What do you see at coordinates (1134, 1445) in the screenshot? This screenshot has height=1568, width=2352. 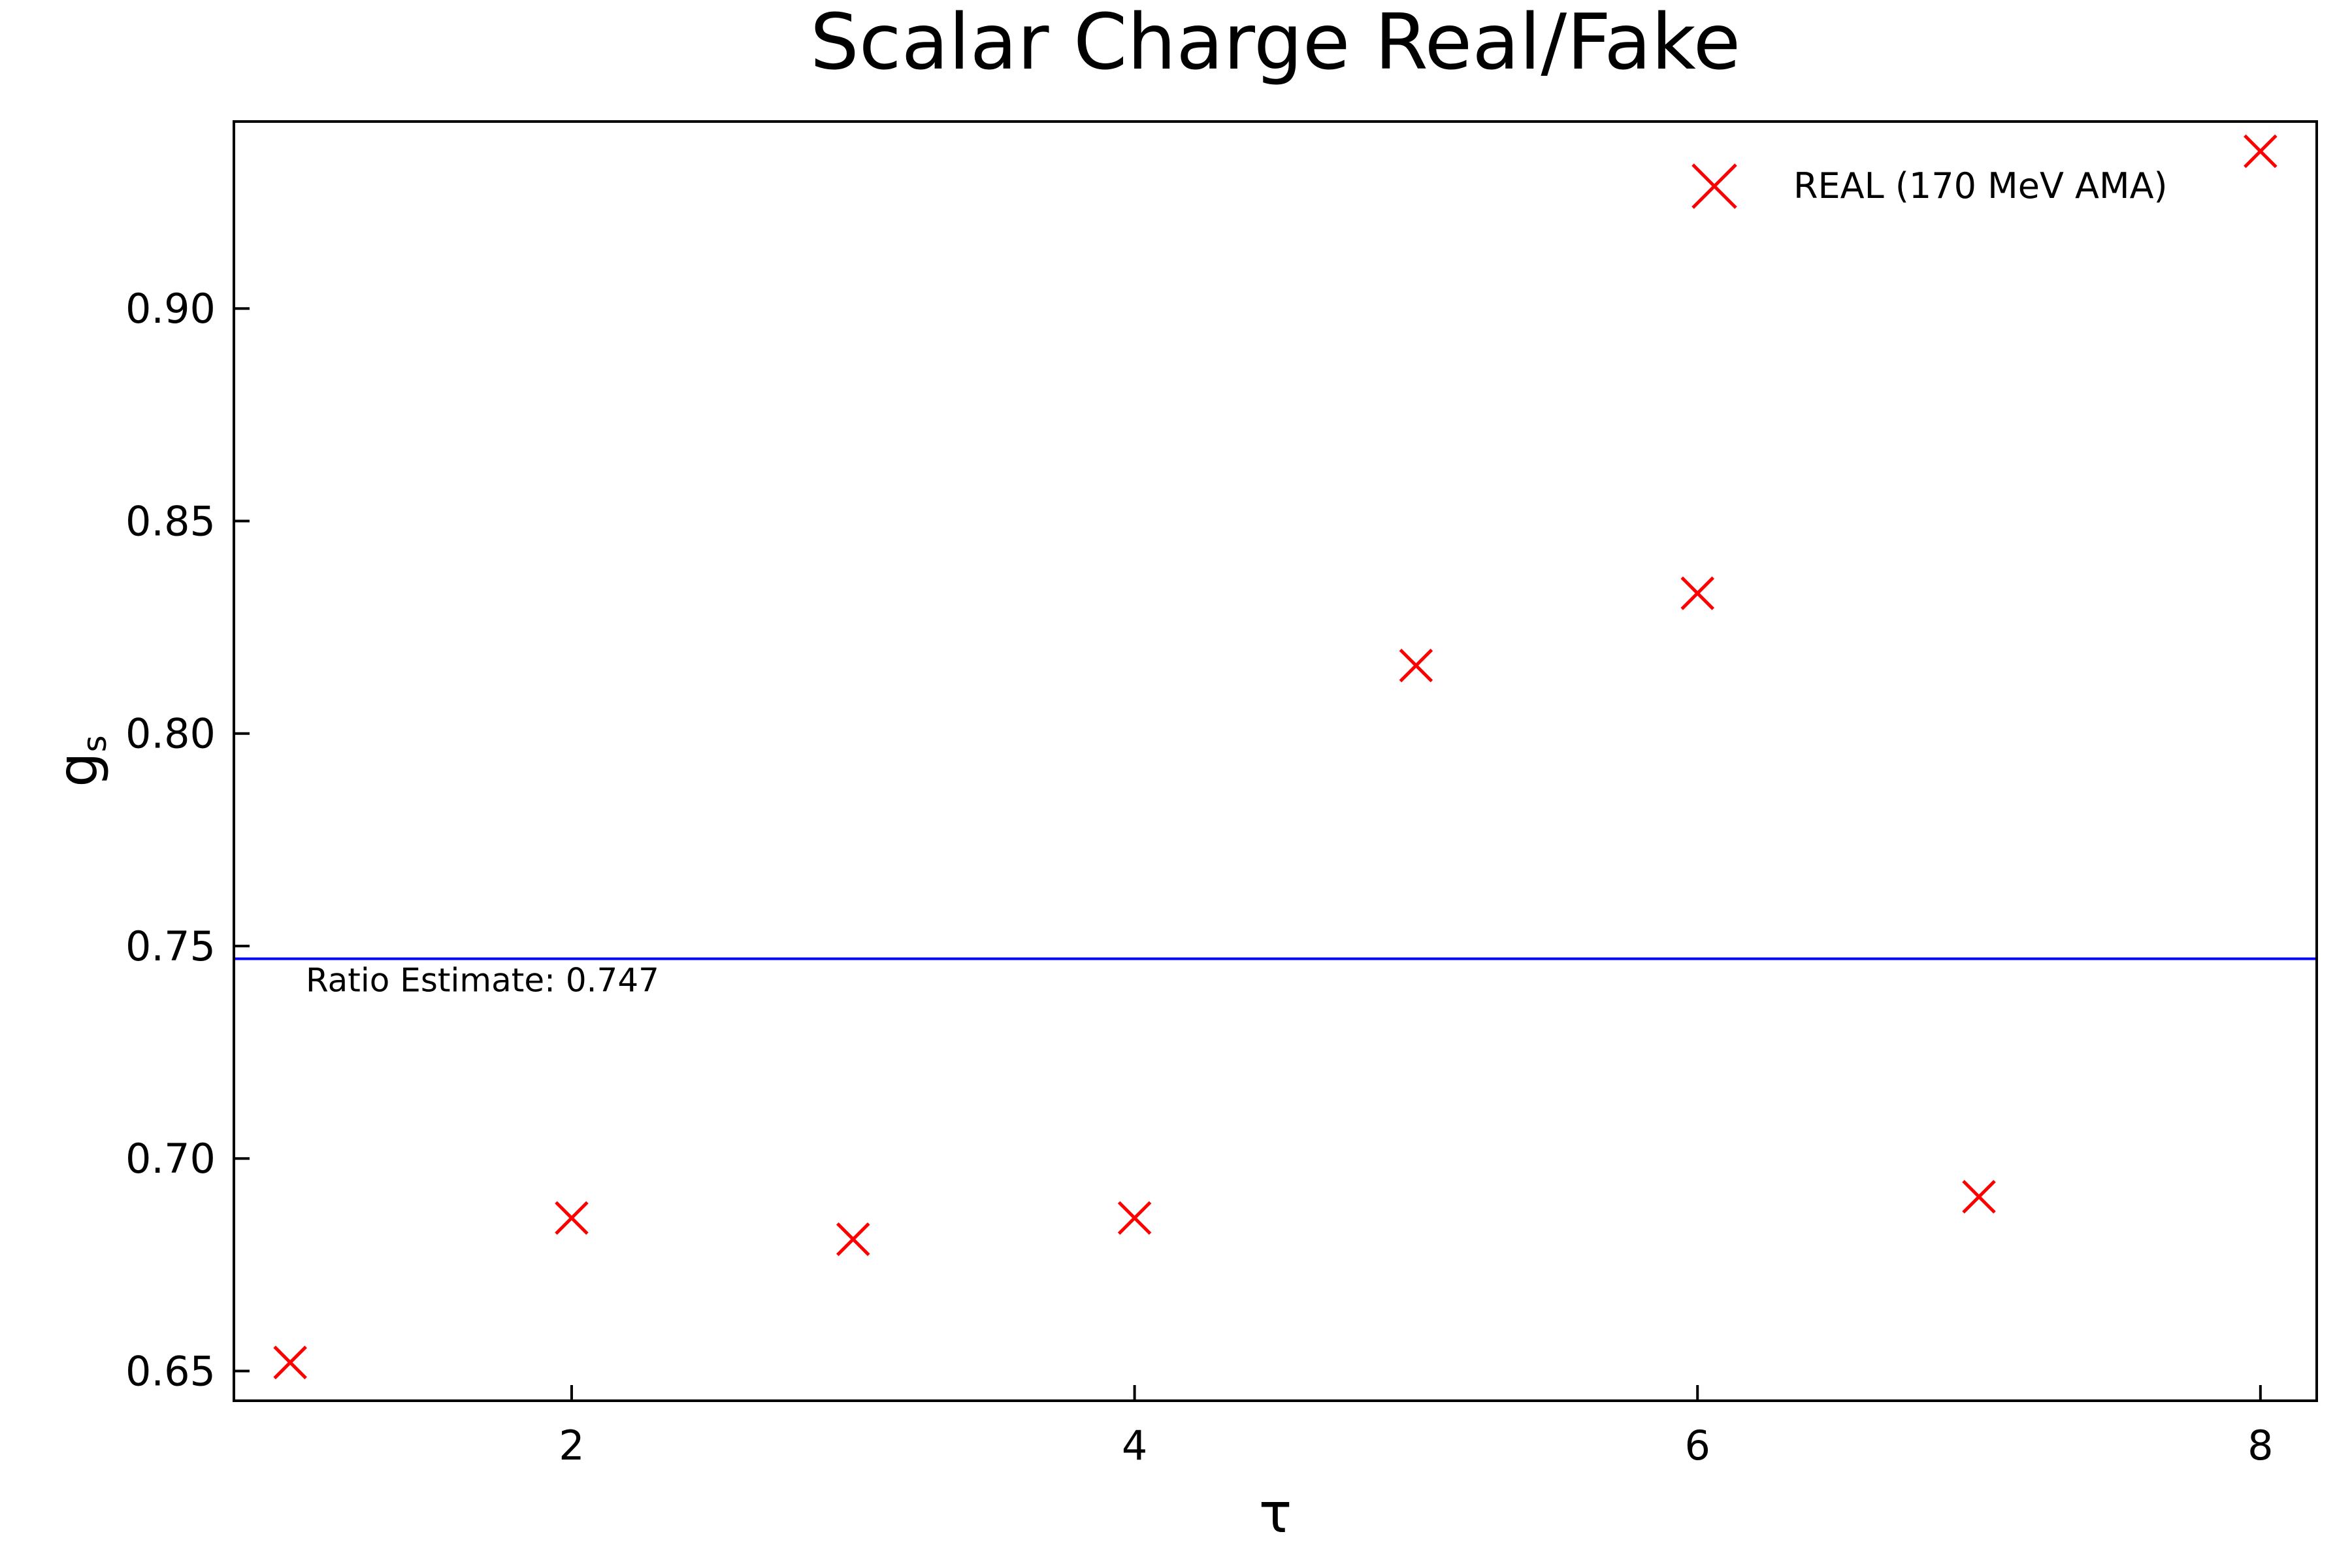 I see `x-tick-label: 4` at bounding box center [1134, 1445].